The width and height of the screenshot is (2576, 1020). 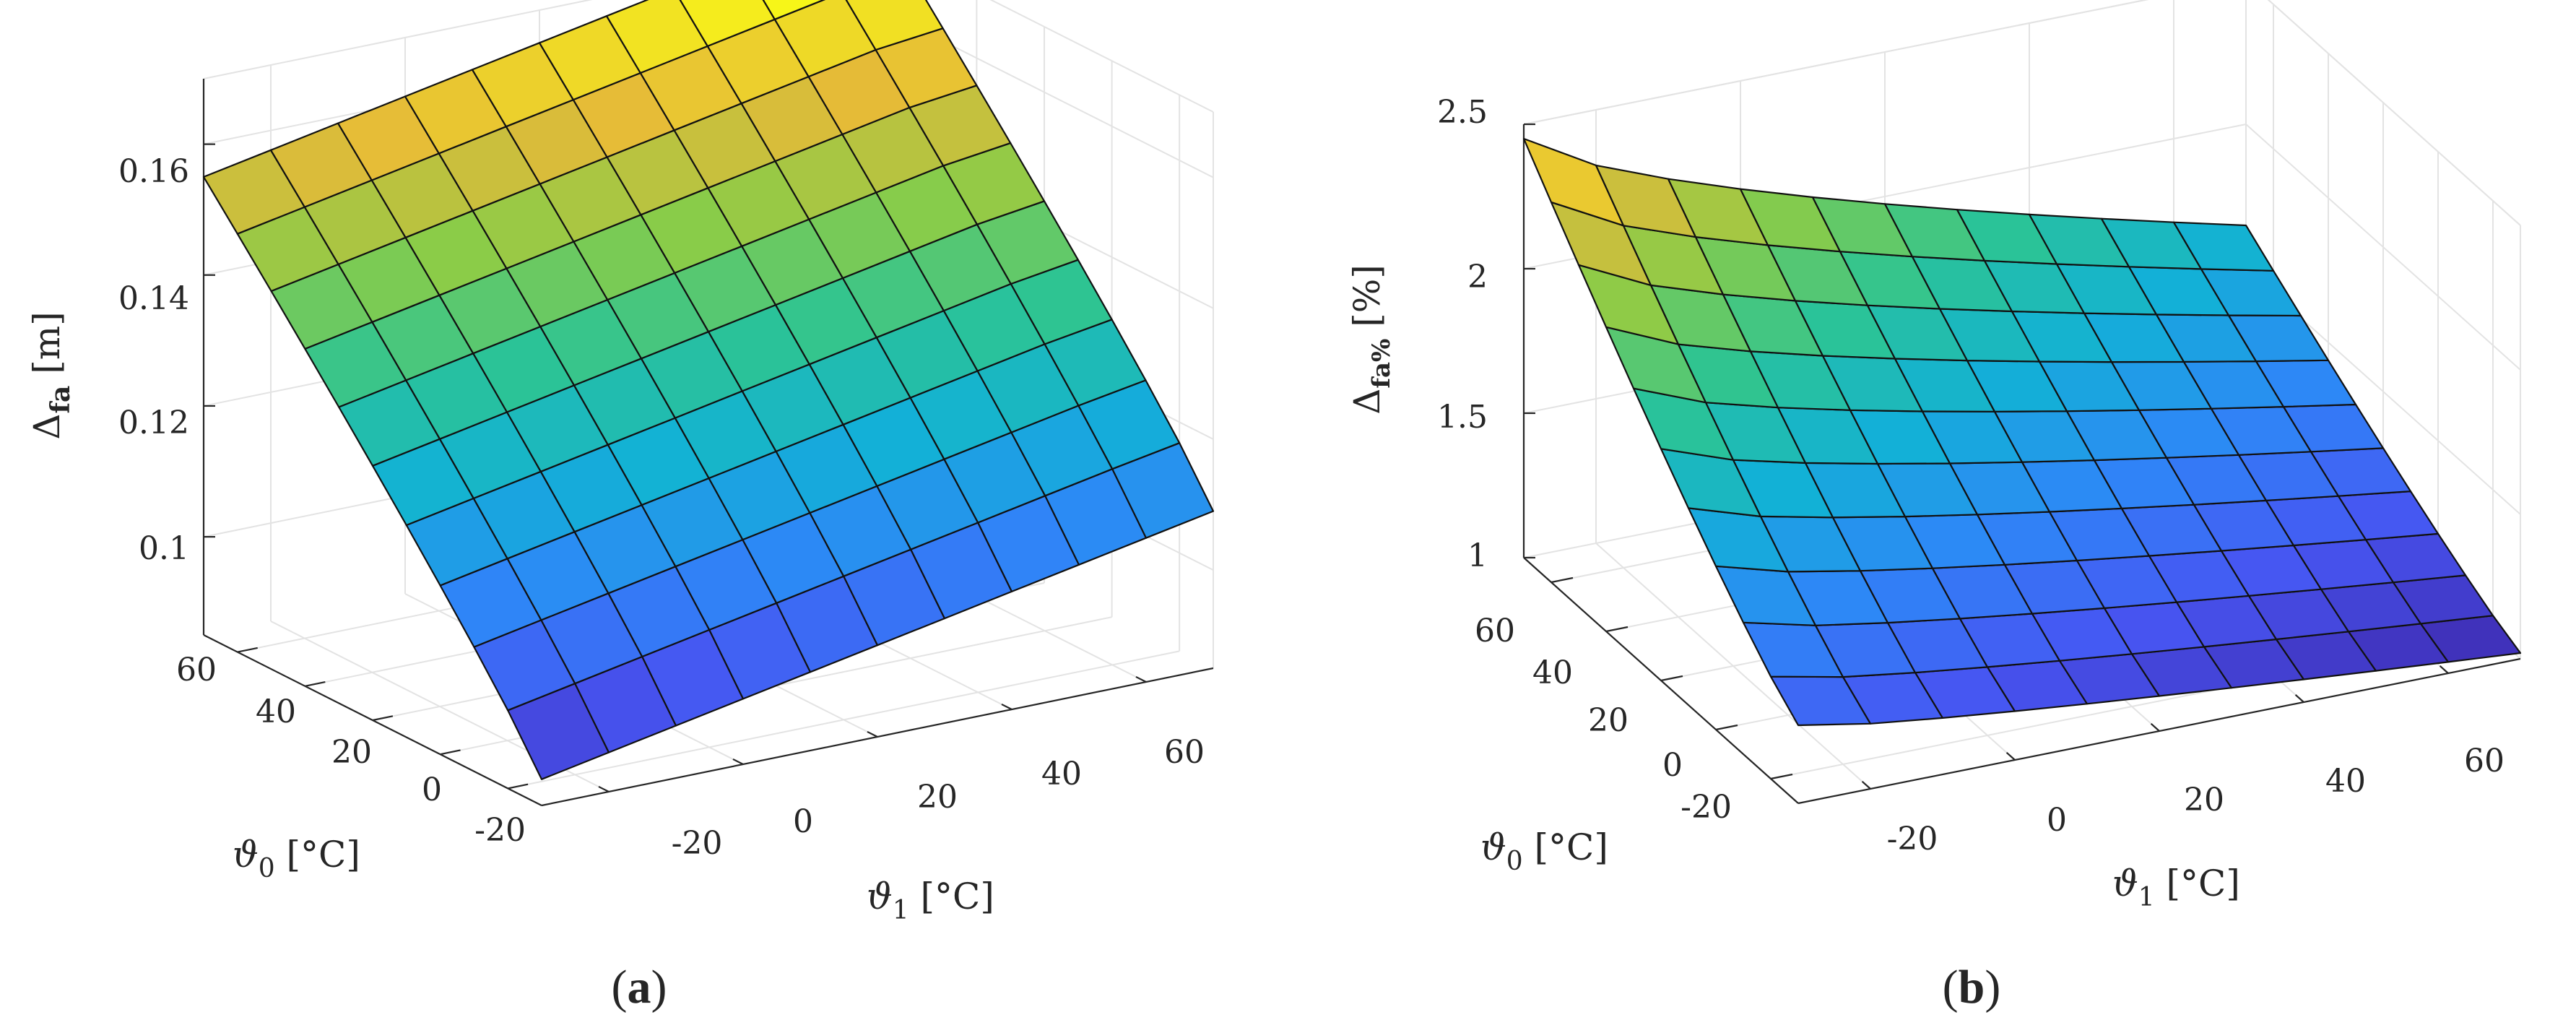 What do you see at coordinates (153, 171) in the screenshot?
I see `z-tick-label: 0.16` at bounding box center [153, 171].